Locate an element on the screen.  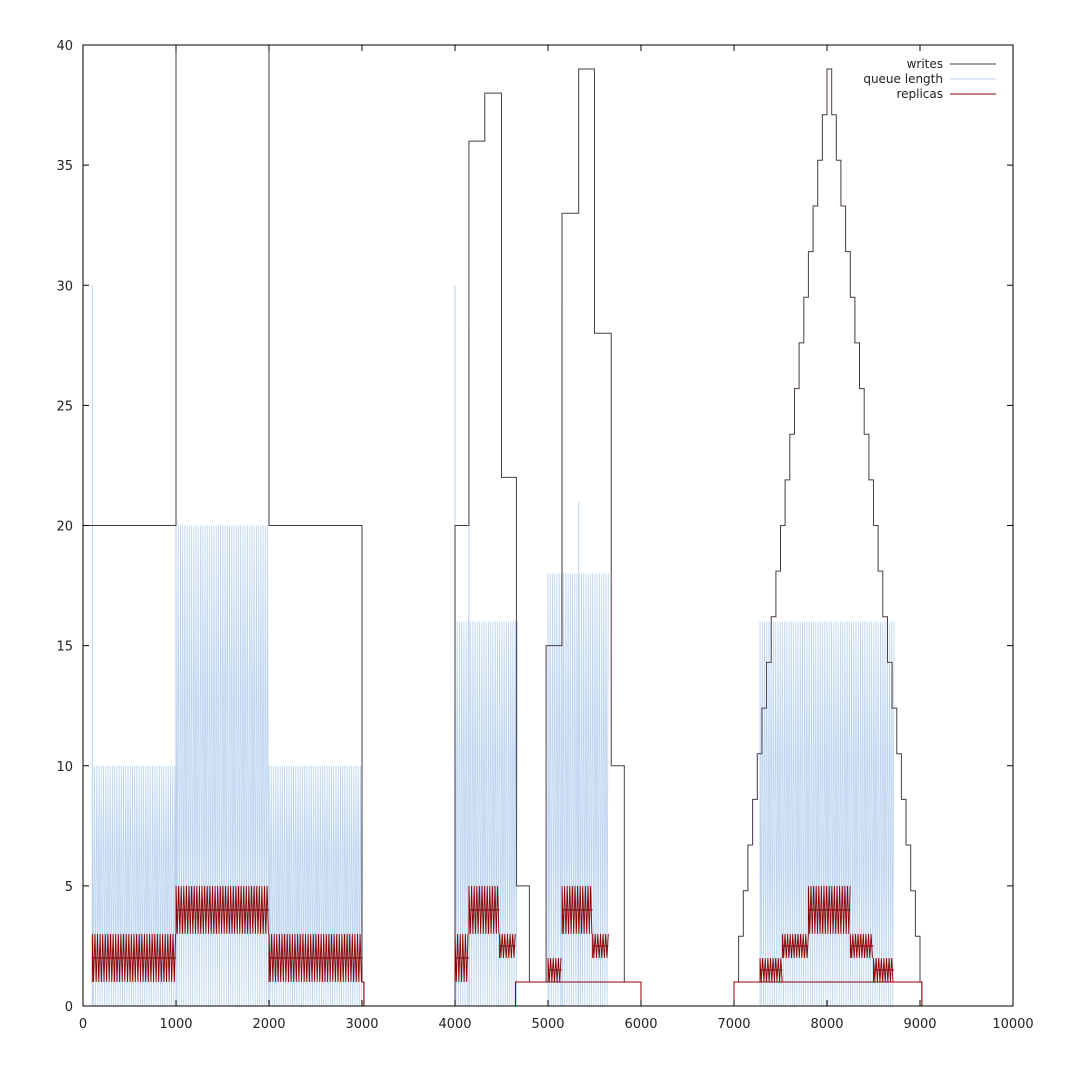
x-tick-label-6: 6000 is located at coordinates (640, 1024).